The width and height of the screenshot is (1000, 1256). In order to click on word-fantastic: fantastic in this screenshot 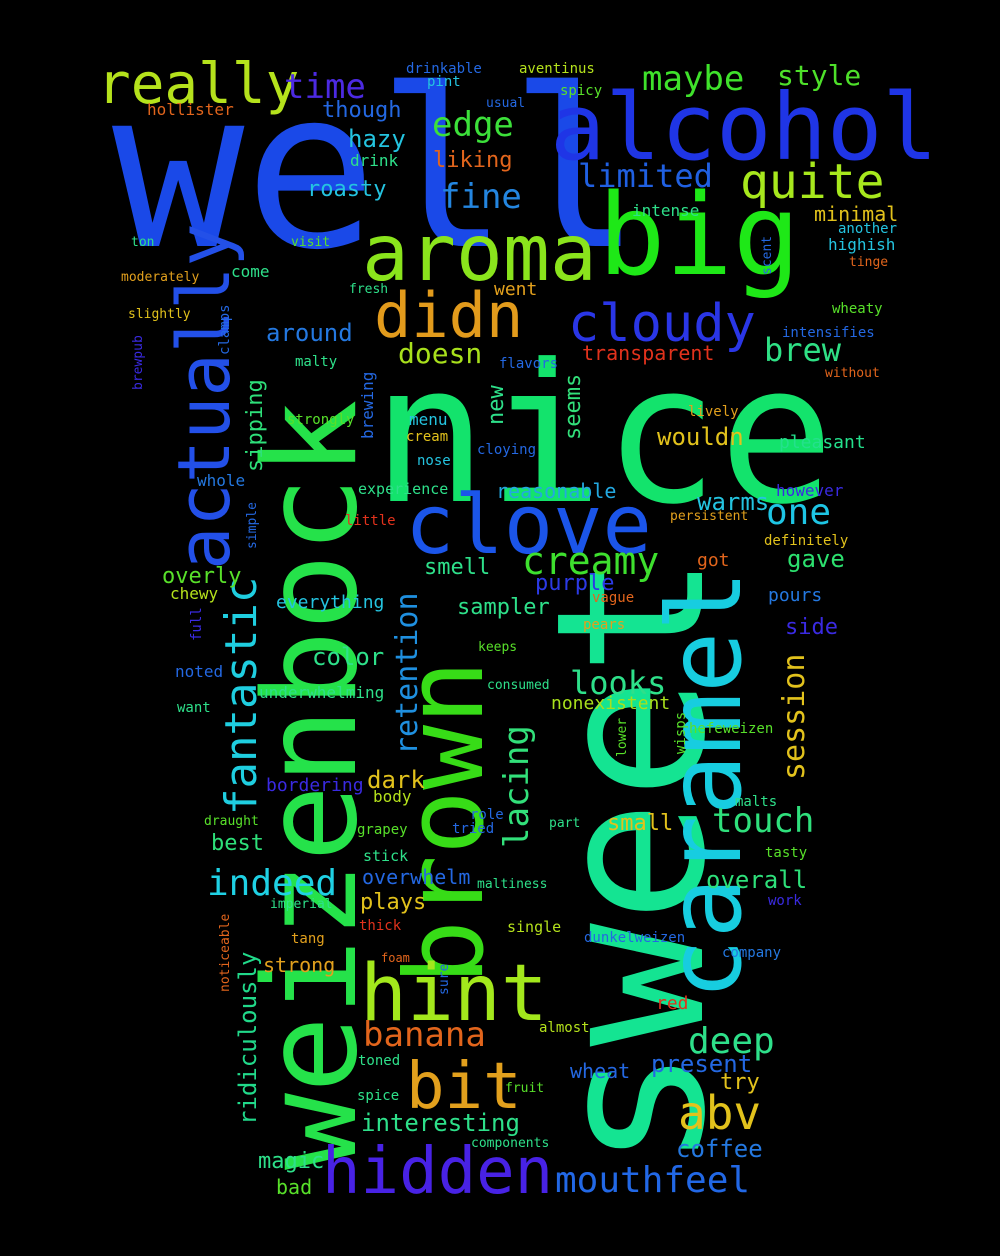, I will do `click(241, 695)`.